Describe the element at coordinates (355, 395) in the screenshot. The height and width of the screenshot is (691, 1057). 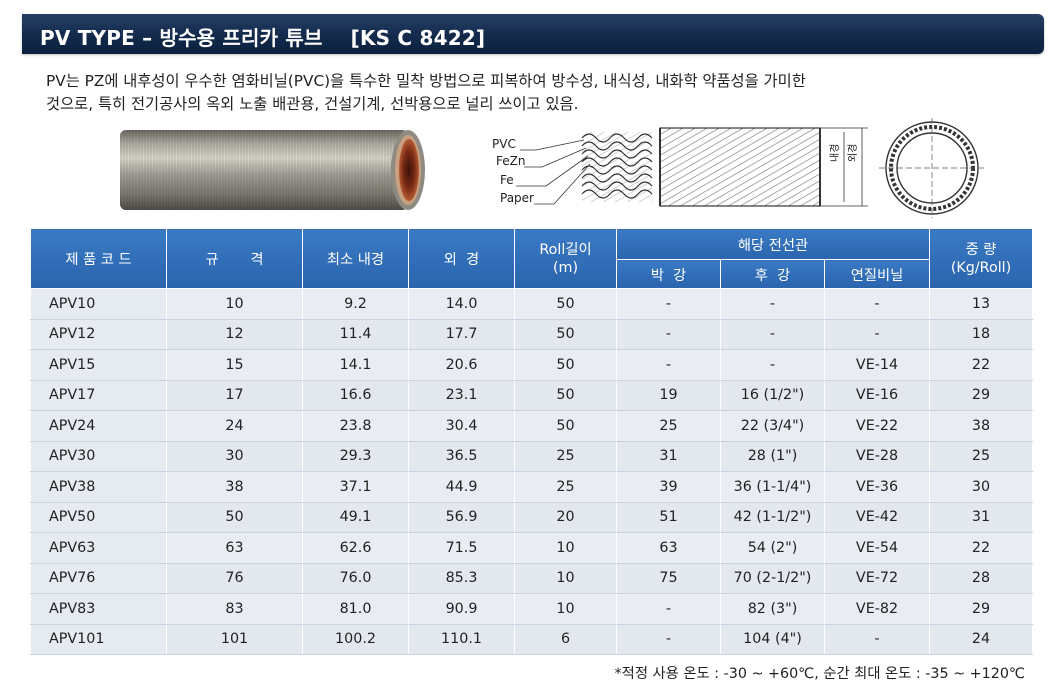
I see `cell-min-inner: 16.6` at that location.